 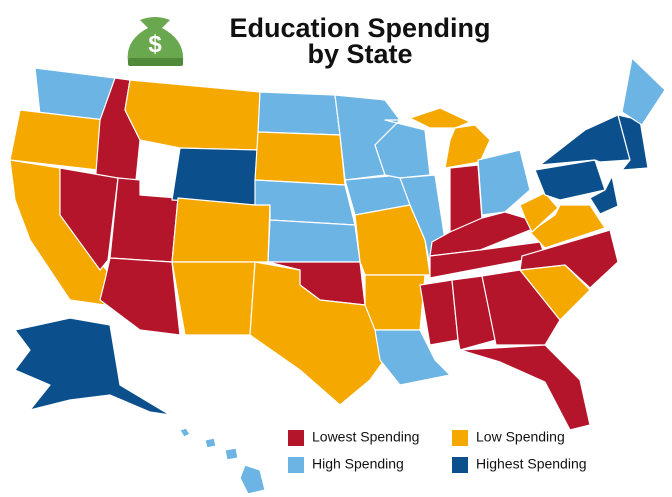 I want to click on legend-label: Highest Spending, so click(x=531, y=464).